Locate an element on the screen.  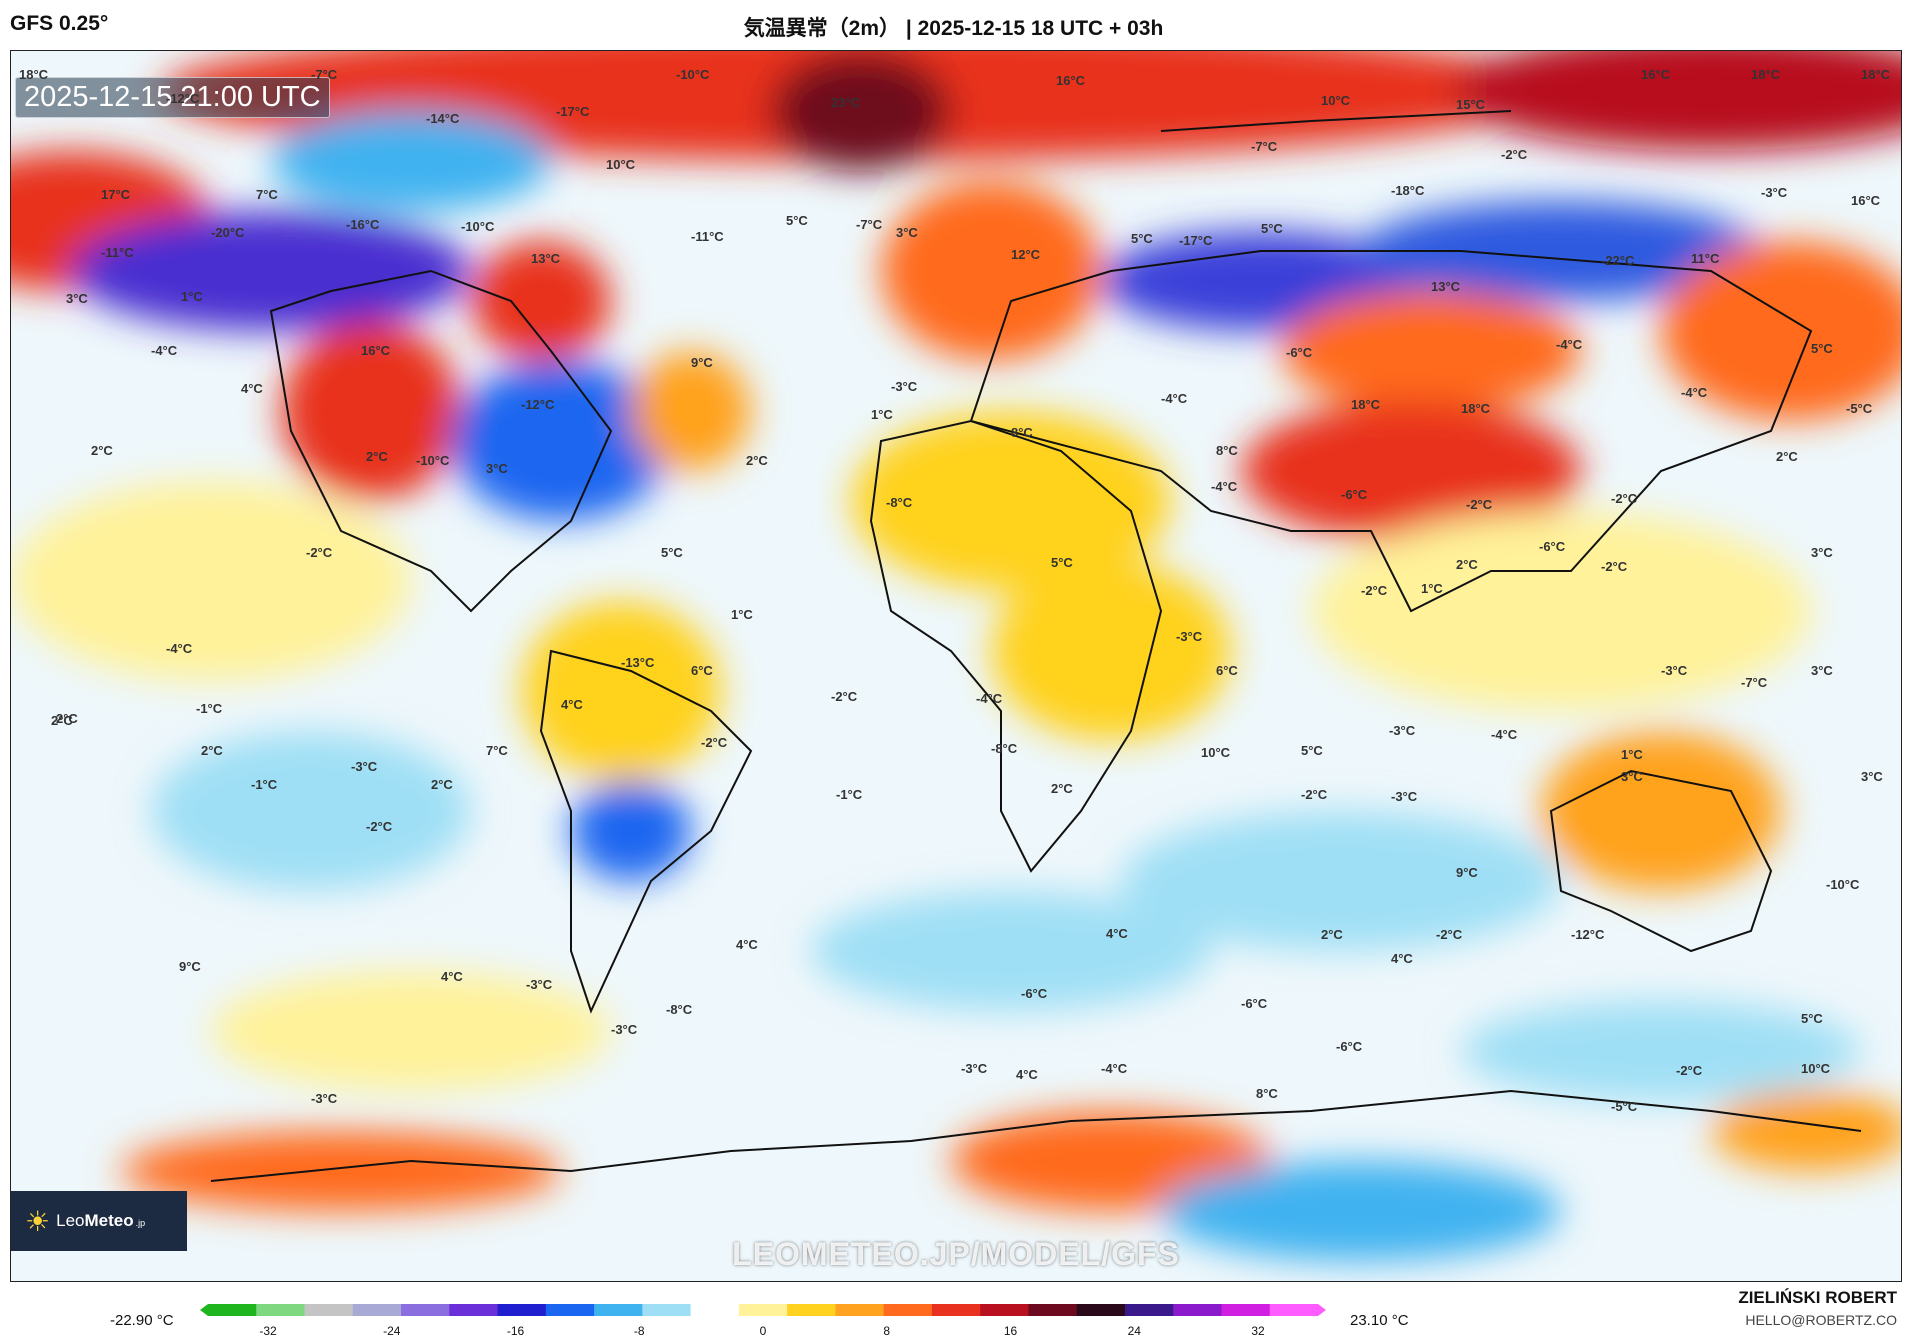
color-scale-tick-label: 32 is located at coordinates (1258, 1331).